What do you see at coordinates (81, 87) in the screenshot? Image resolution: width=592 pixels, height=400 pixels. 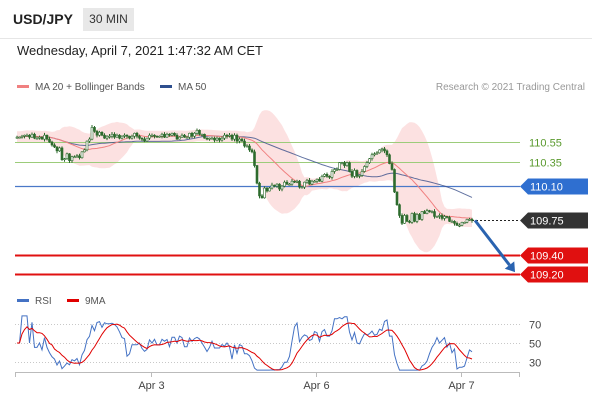 I see `legend-ma20: MA 20 + Bollinger Bands` at bounding box center [81, 87].